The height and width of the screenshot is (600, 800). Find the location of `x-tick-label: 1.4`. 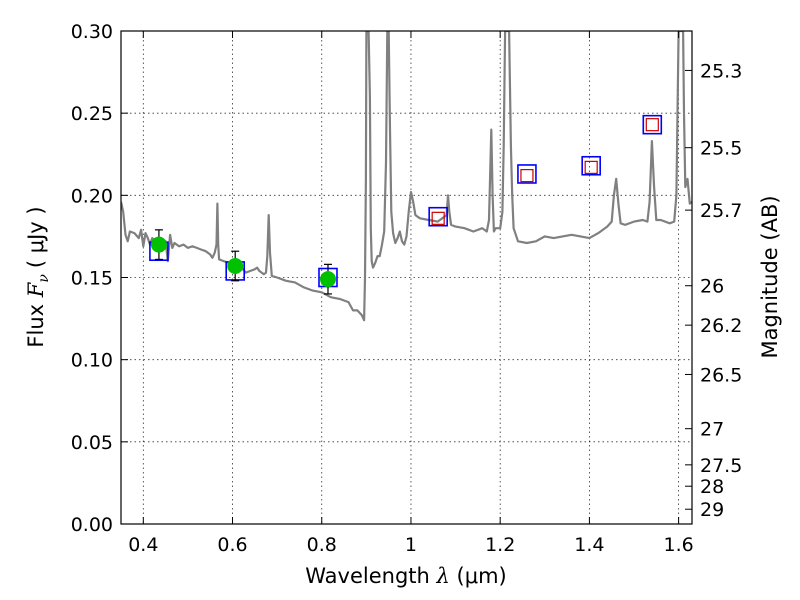

x-tick-label: 1.4 is located at coordinates (589, 545).